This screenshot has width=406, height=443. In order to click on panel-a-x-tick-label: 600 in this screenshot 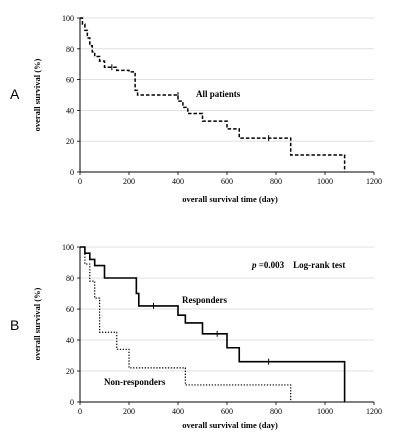, I will do `click(227, 181)`.